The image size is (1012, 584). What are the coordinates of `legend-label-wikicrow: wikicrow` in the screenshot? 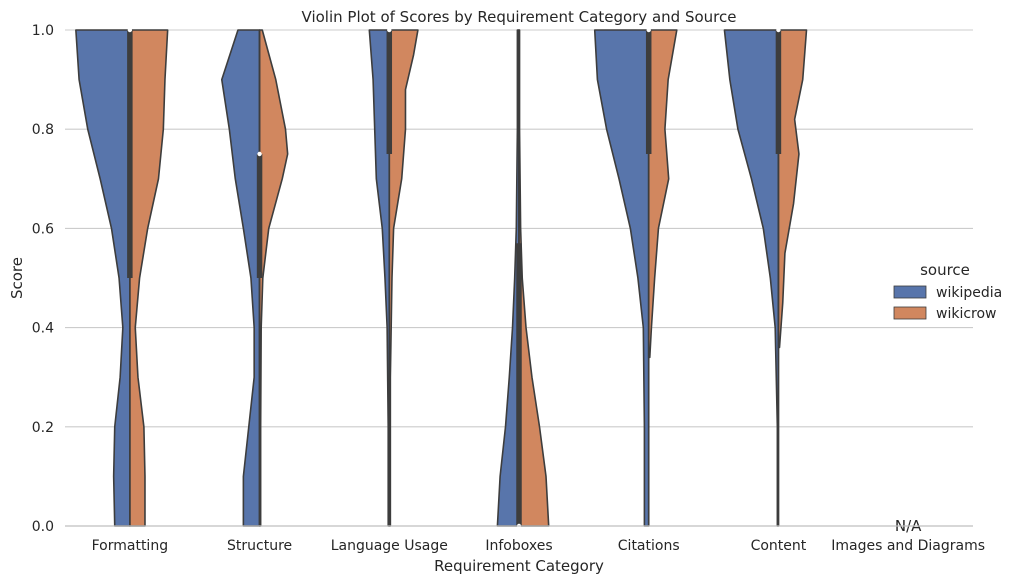 It's located at (966, 314).